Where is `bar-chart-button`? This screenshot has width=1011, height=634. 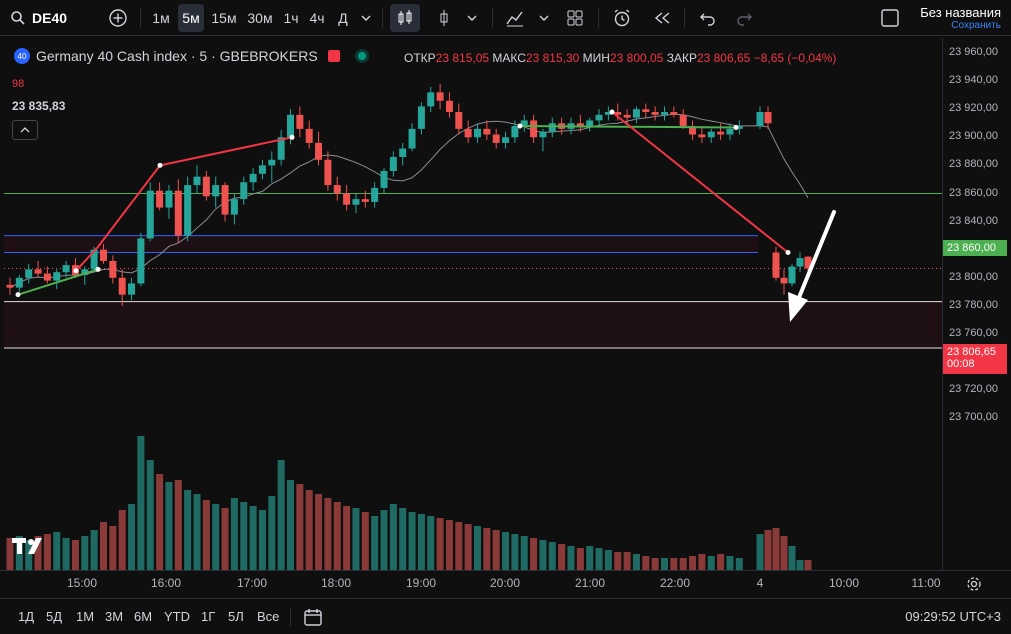 bar-chart-button is located at coordinates (444, 18).